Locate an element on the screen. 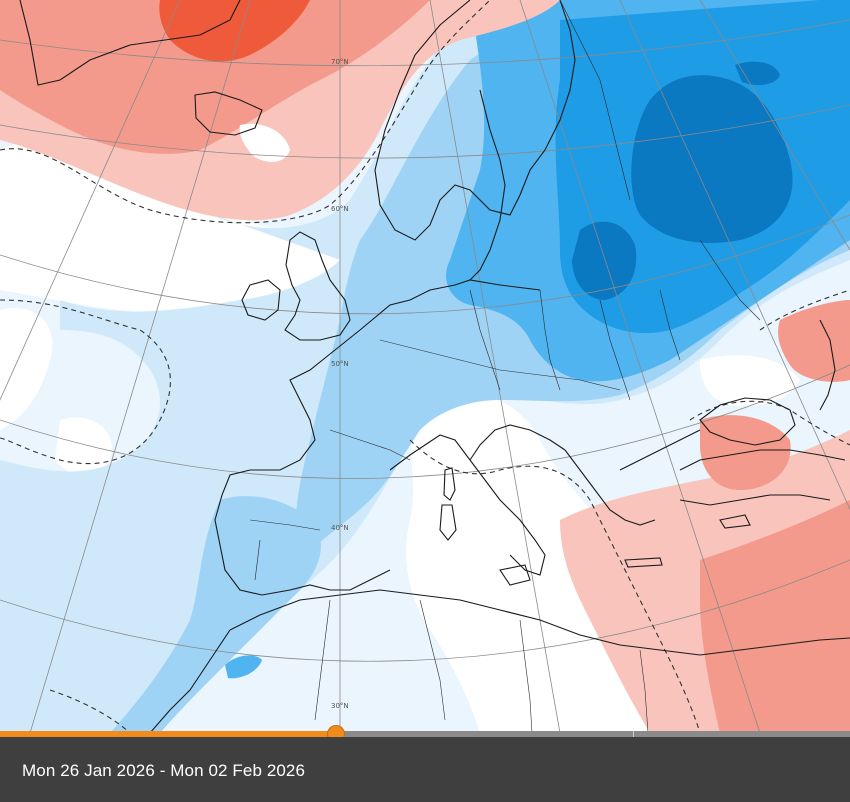  date-range-label: Mon 26 Jan 2026 - Mon 02 Feb 2026 is located at coordinates (164, 770).